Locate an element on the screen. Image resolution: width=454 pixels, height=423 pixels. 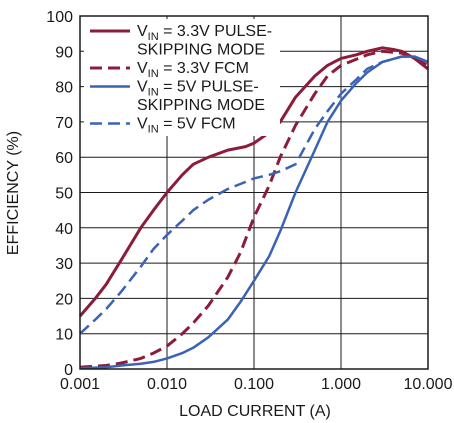
y-tick-label: 0 is located at coordinates (68, 370).